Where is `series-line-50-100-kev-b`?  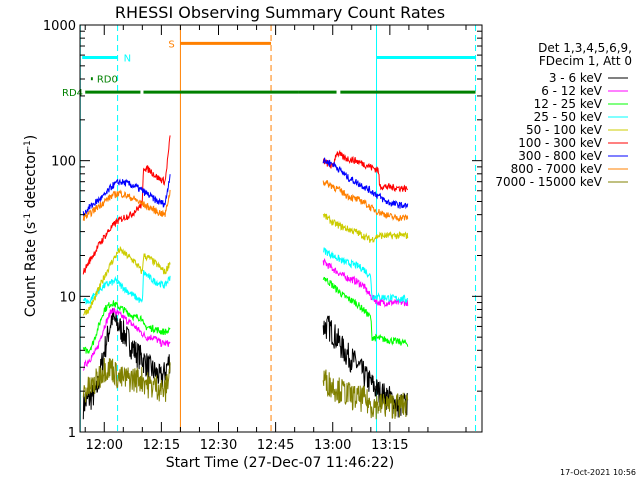
series-line-50-100-kev-b is located at coordinates (365, 227).